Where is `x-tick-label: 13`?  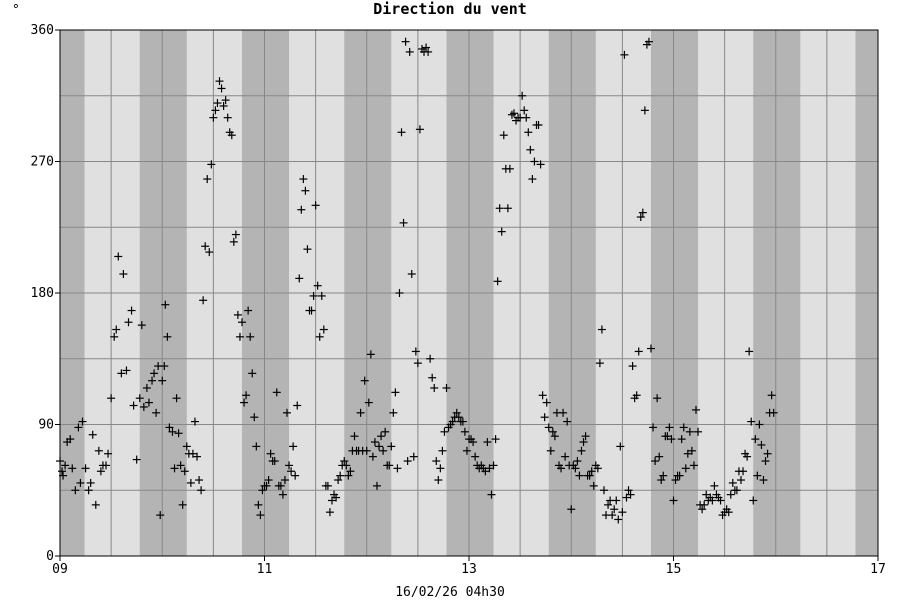 x-tick-label: 13 is located at coordinates (469, 569).